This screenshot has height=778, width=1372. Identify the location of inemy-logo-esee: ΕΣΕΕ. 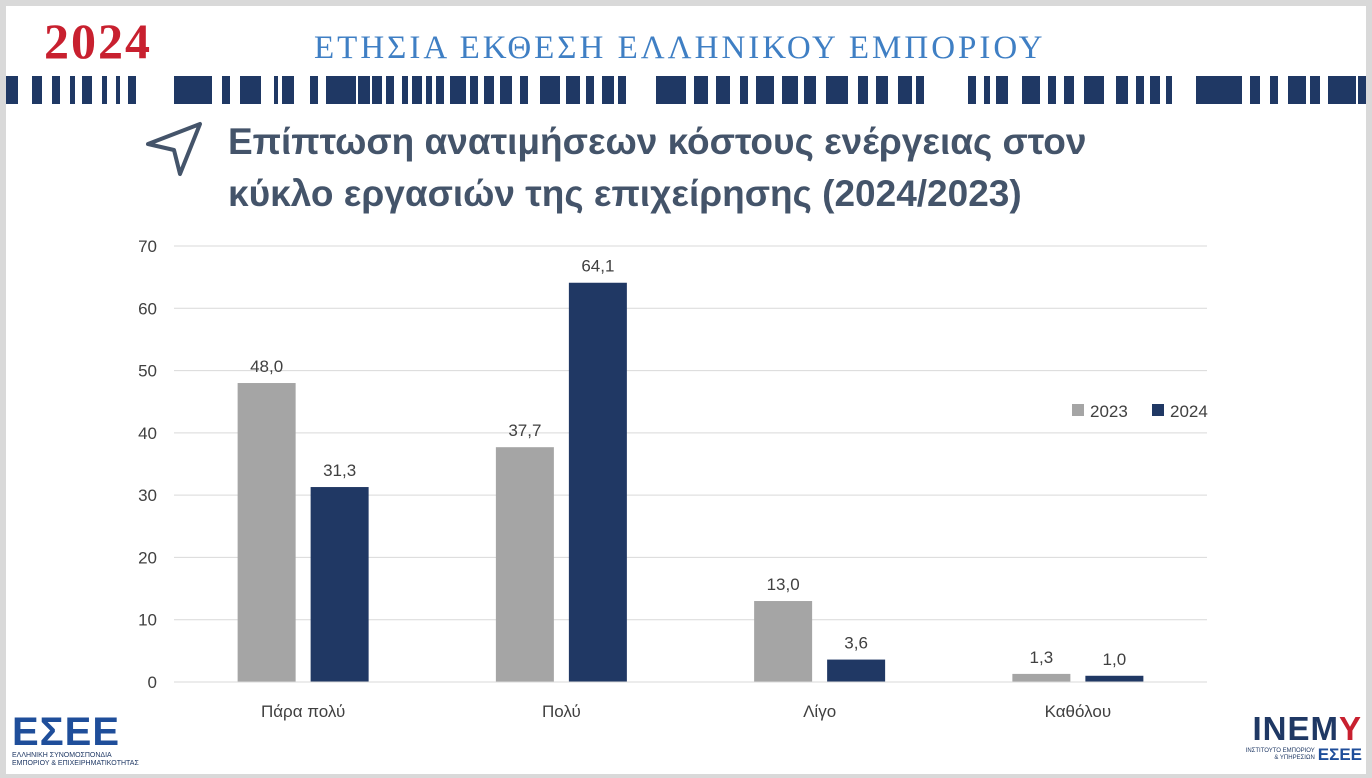
(1339, 754).